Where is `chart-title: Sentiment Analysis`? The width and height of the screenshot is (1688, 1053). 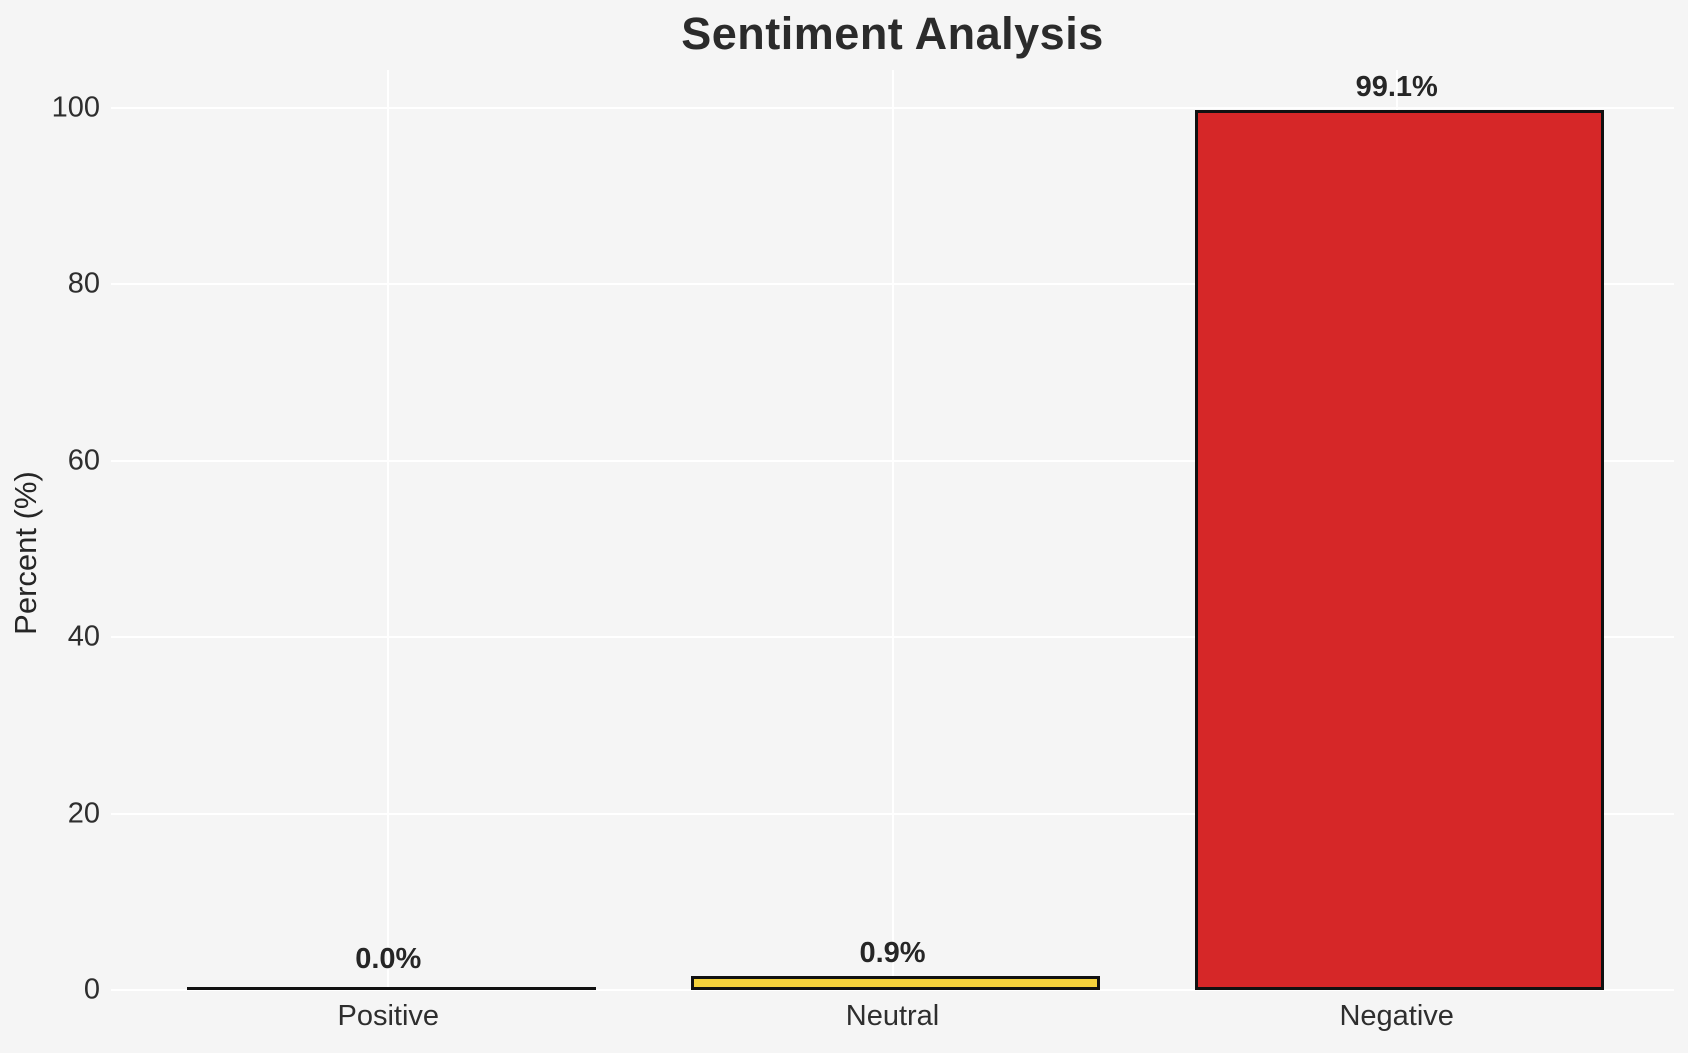
chart-title: Sentiment Analysis is located at coordinates (892, 33).